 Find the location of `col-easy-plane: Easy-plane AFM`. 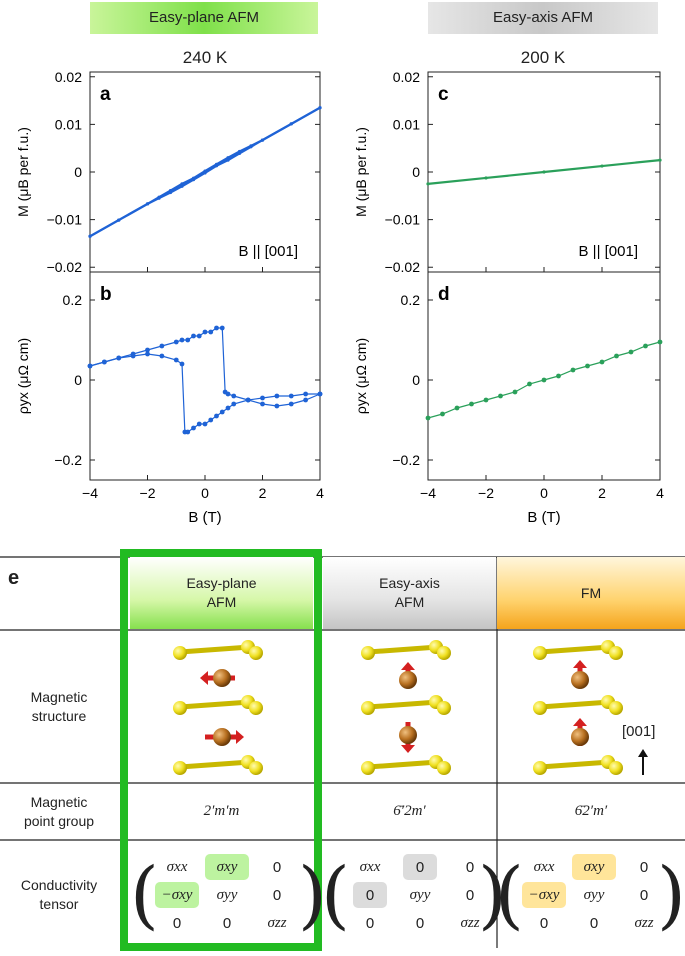

col-easy-plane: Easy-plane AFM is located at coordinates (221, 593).